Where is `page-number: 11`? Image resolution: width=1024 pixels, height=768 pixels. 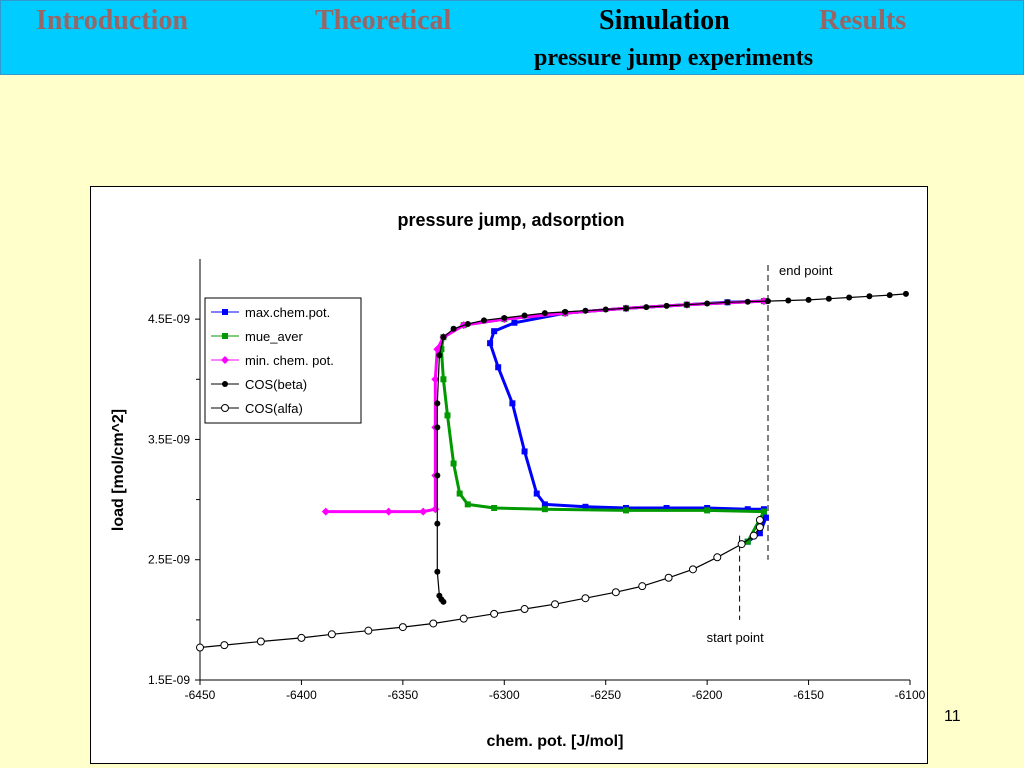 page-number: 11 is located at coordinates (952, 716).